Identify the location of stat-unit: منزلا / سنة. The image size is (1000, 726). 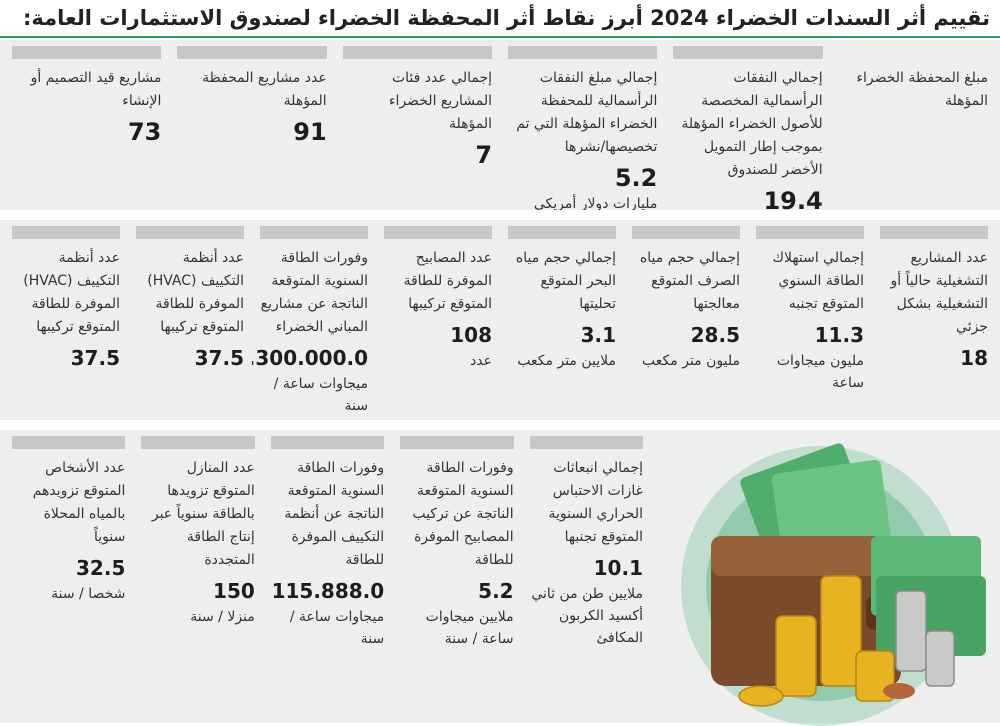
(222, 617).